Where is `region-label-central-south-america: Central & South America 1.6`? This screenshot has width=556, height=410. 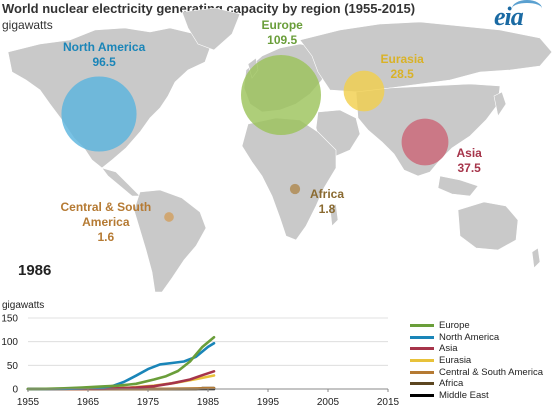
region-label-central-south-america: Central & South America 1.6 is located at coordinates (106, 222).